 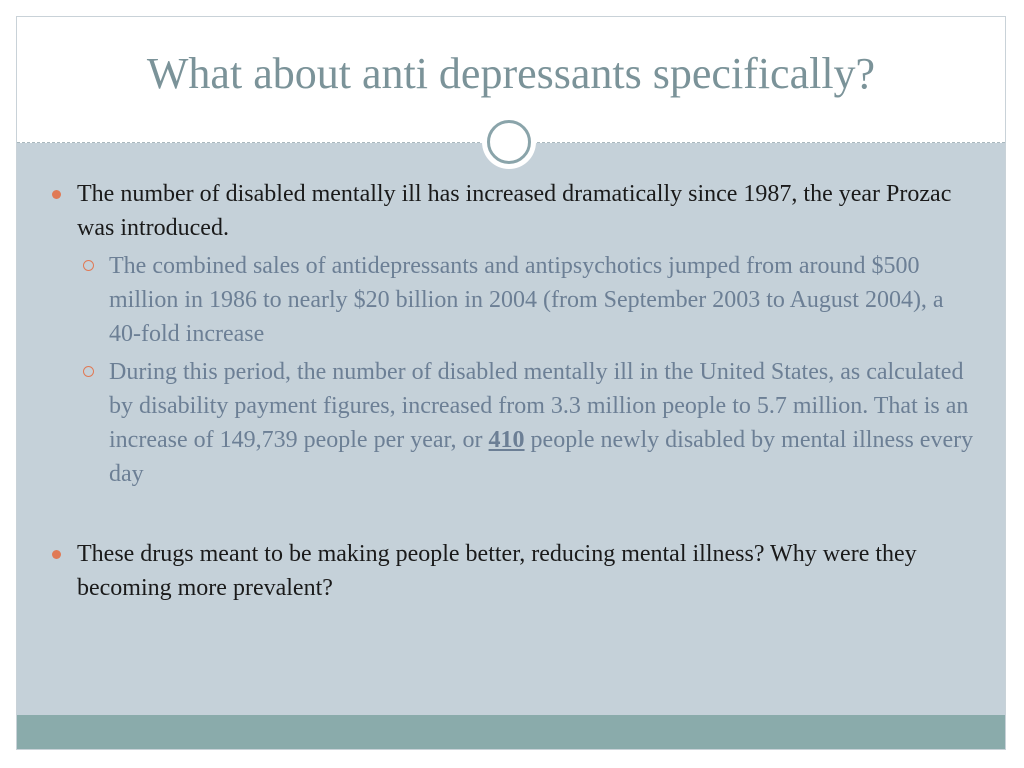 I want to click on emphasis-link: 410, so click(x=506, y=440).